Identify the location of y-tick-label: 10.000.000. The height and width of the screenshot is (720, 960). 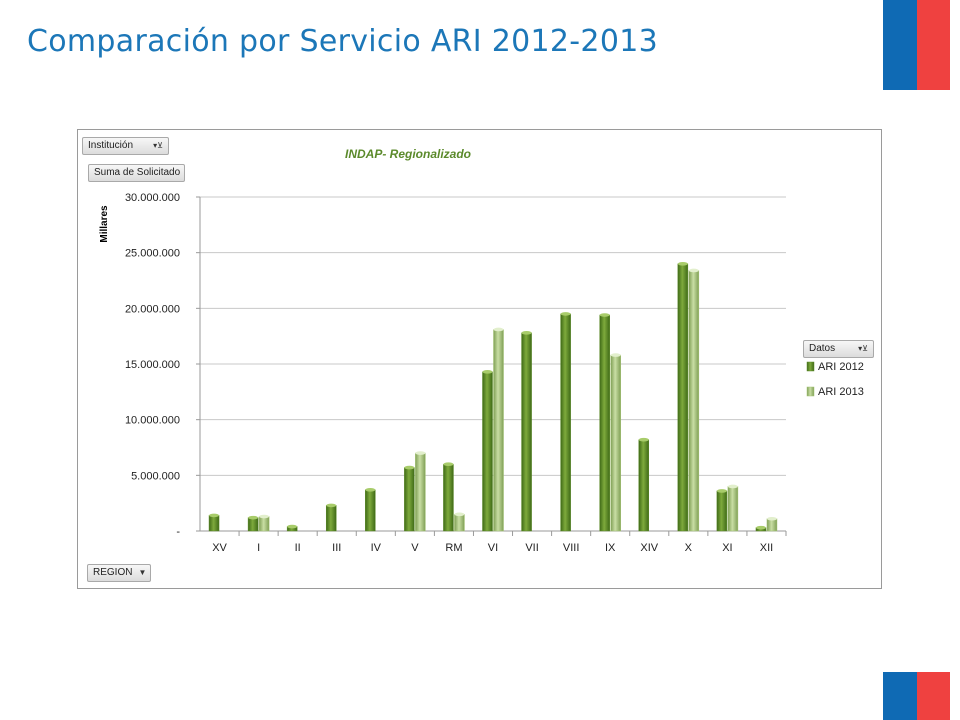
(152, 421).